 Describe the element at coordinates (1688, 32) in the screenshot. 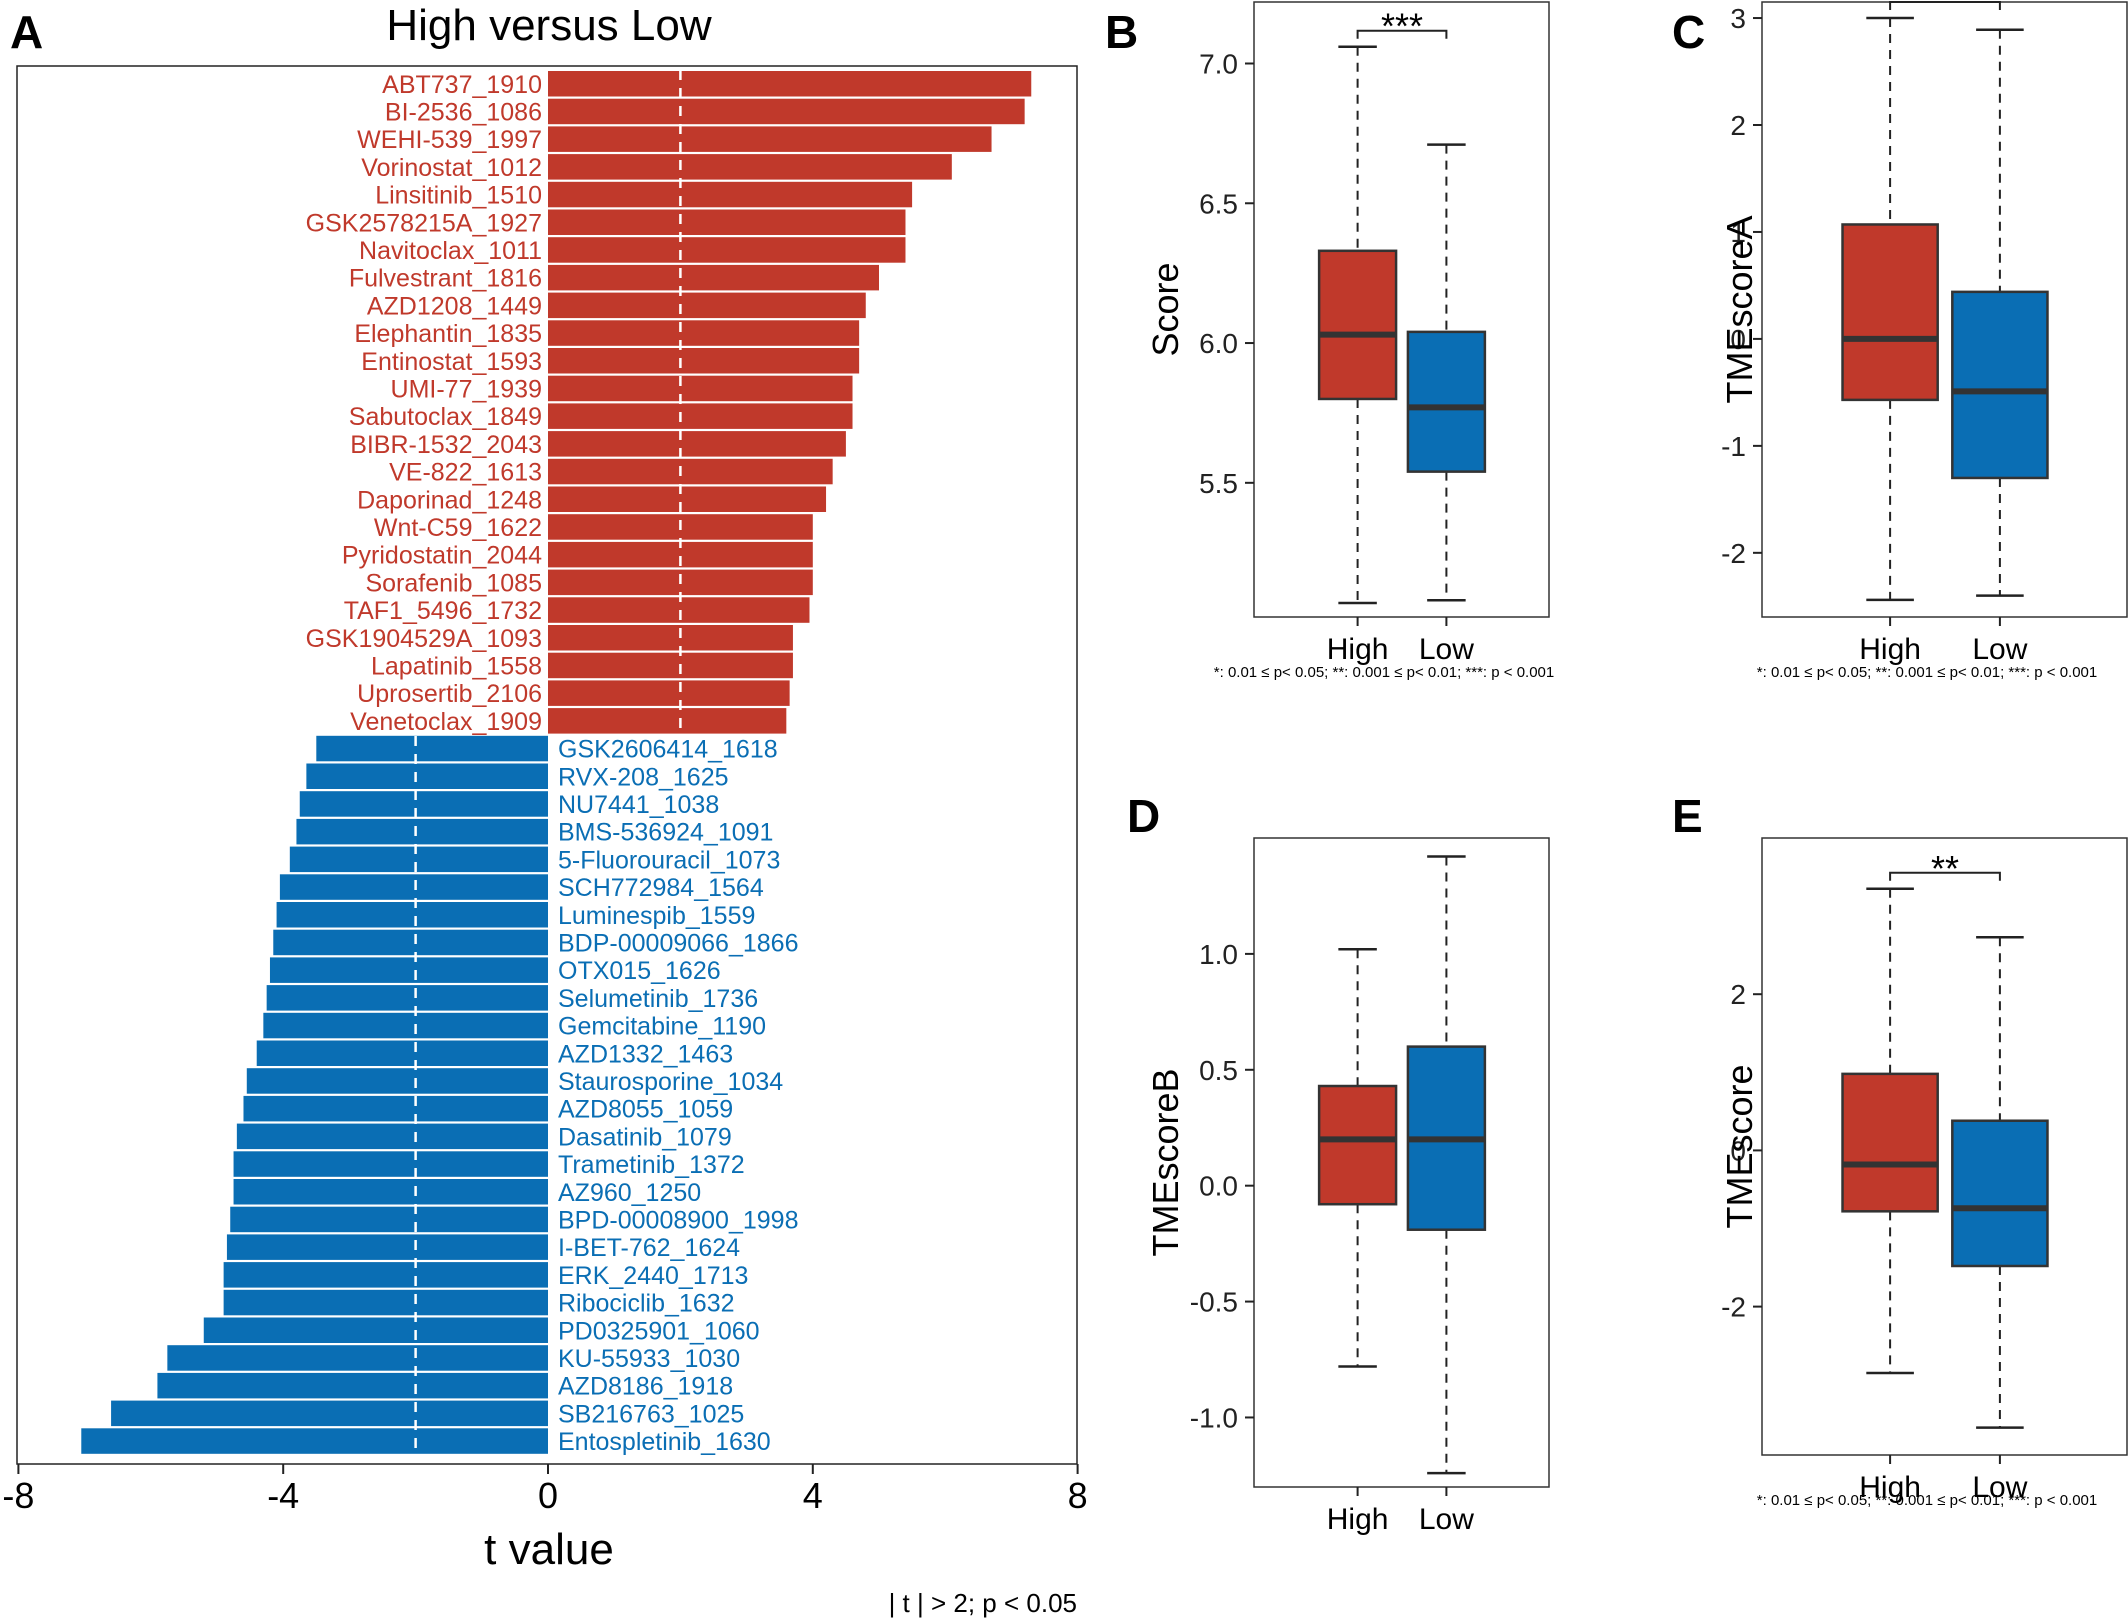

I see `panel-letter-c: C` at that location.